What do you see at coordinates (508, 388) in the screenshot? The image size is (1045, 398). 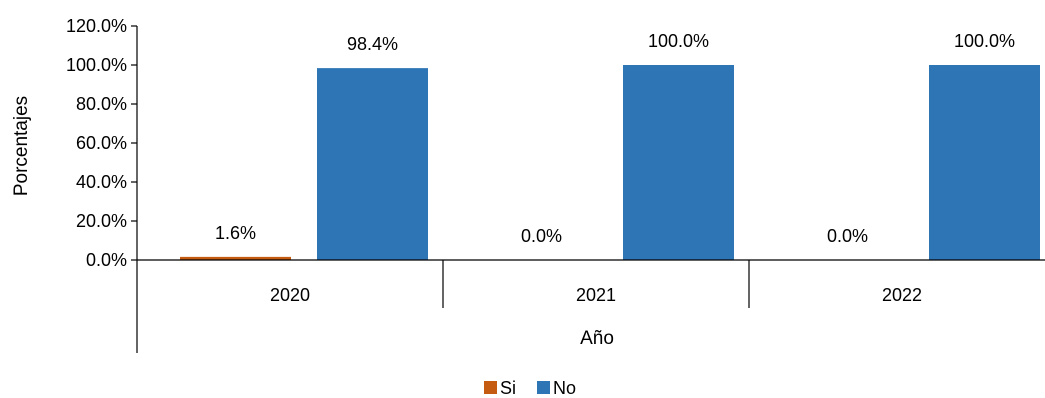 I see `legend-label-si: Si` at bounding box center [508, 388].